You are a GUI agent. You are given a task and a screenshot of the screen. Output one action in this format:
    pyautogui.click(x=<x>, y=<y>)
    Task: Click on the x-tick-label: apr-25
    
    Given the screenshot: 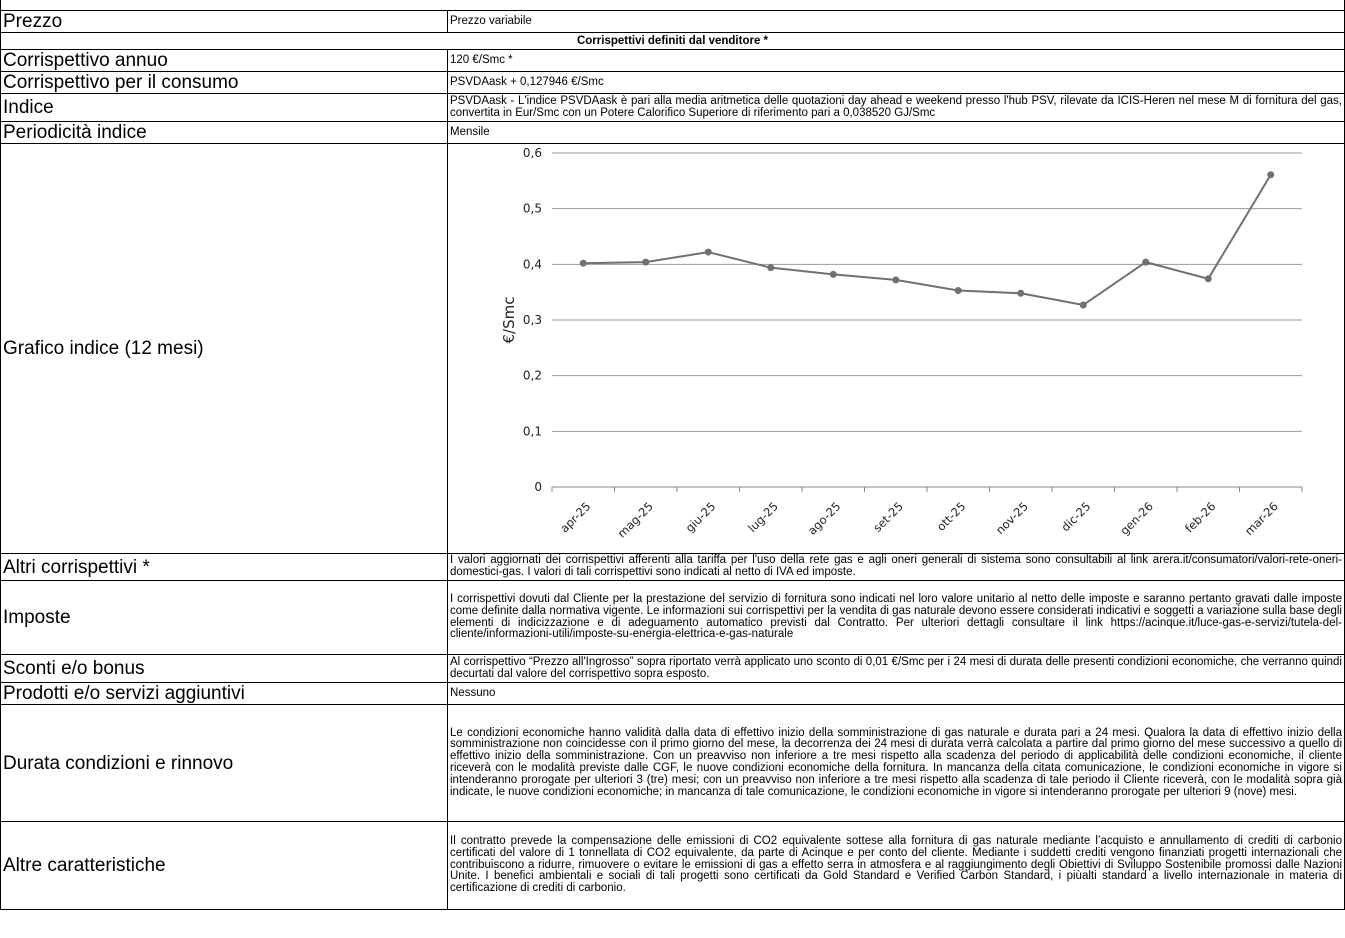 What is the action you would take?
    pyautogui.click(x=575, y=517)
    